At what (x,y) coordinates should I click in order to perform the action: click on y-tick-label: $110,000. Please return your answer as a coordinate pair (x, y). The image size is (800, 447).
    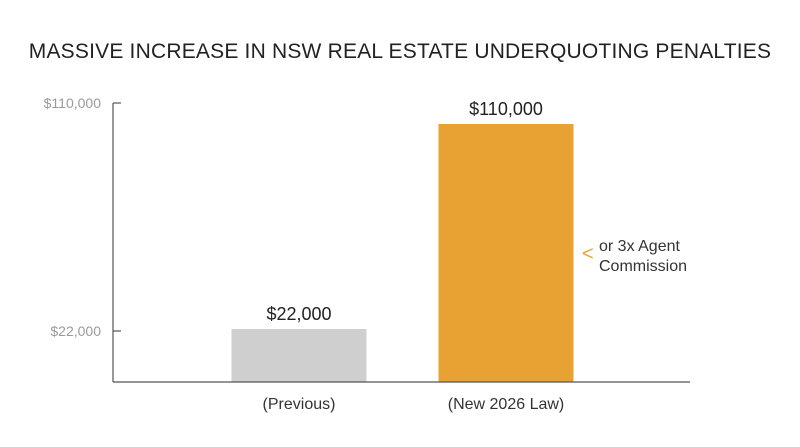
    Looking at the image, I should click on (73, 103).